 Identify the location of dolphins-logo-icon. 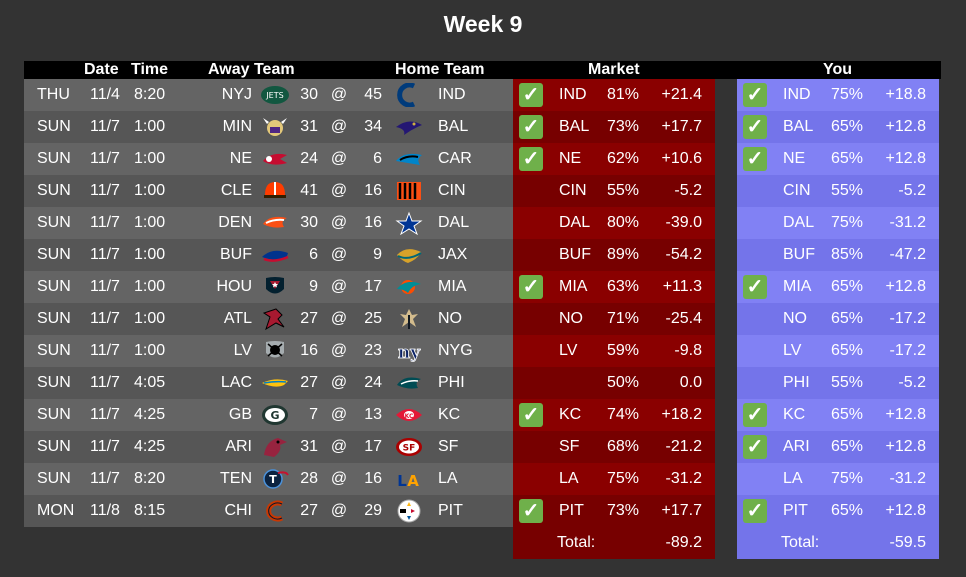
(409, 287).